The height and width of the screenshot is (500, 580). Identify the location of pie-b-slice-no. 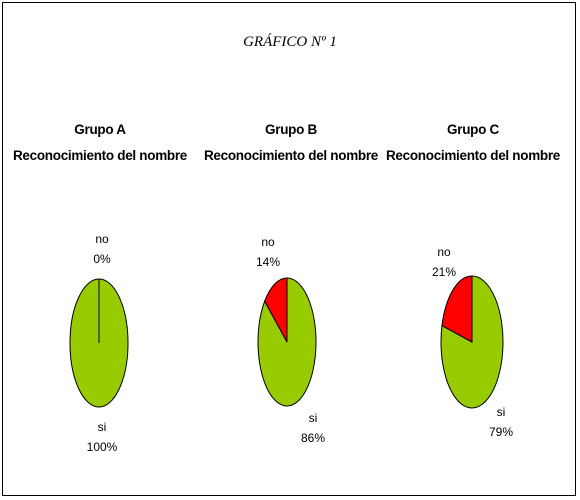
(276, 310).